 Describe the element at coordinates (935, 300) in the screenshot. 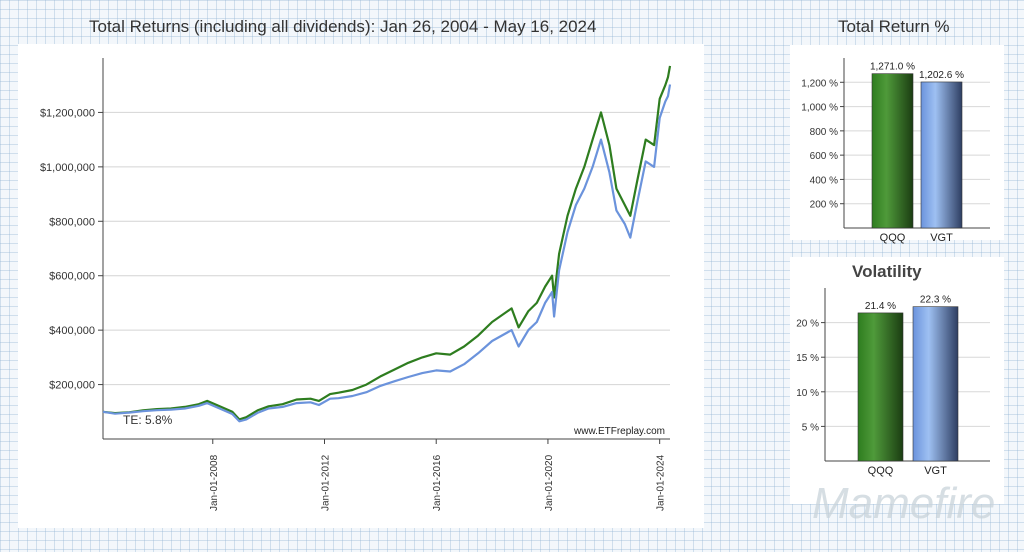

I see `volatility-value-label: 22.3 %` at that location.